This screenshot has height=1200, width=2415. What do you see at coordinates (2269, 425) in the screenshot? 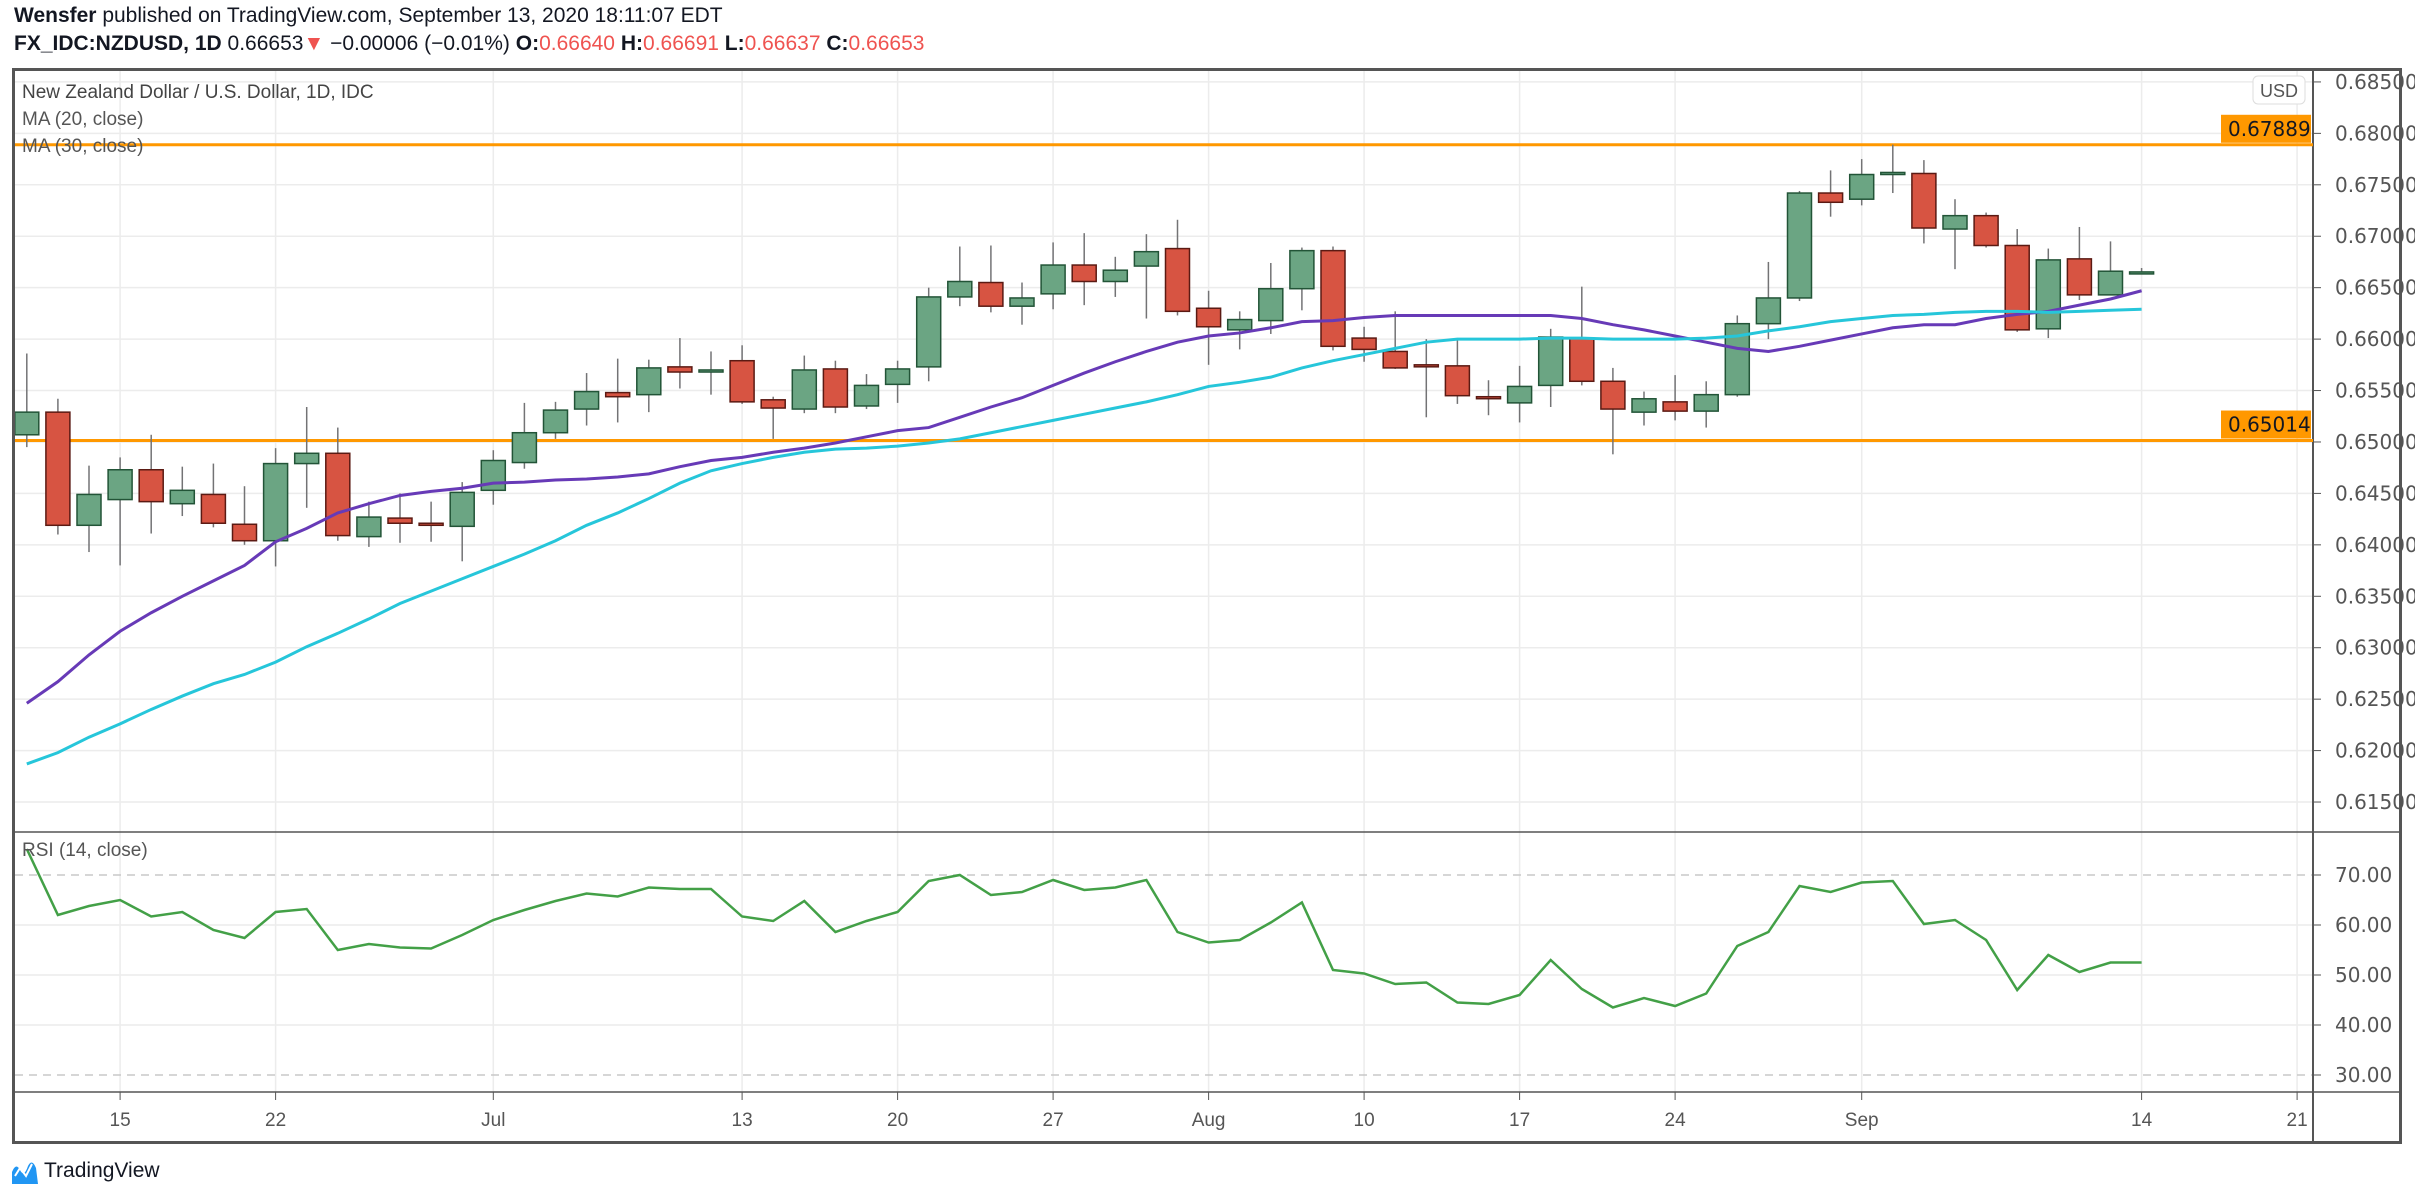
I see `level-price-label: 0.65014` at bounding box center [2269, 425].